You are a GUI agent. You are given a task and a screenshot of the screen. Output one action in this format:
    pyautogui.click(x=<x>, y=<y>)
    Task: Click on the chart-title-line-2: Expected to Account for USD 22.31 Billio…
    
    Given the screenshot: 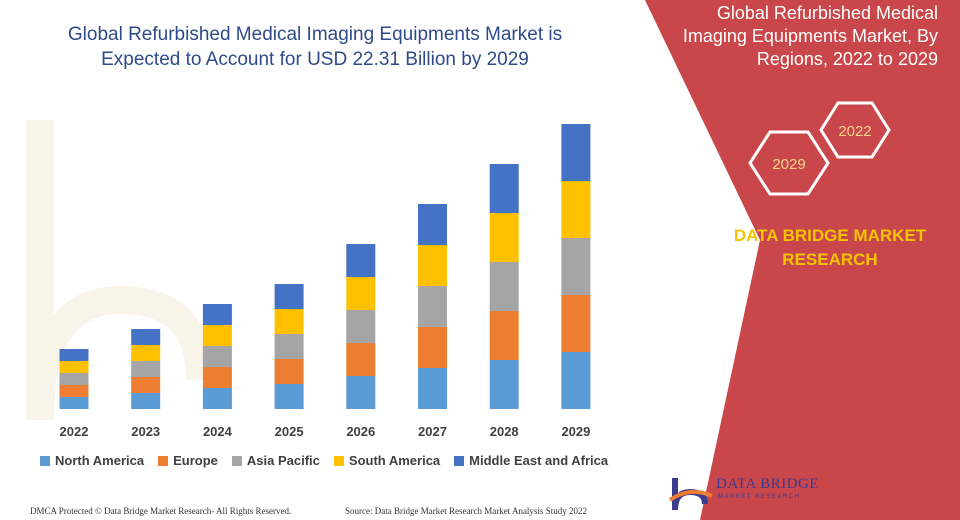 What is the action you would take?
    pyautogui.click(x=315, y=59)
    